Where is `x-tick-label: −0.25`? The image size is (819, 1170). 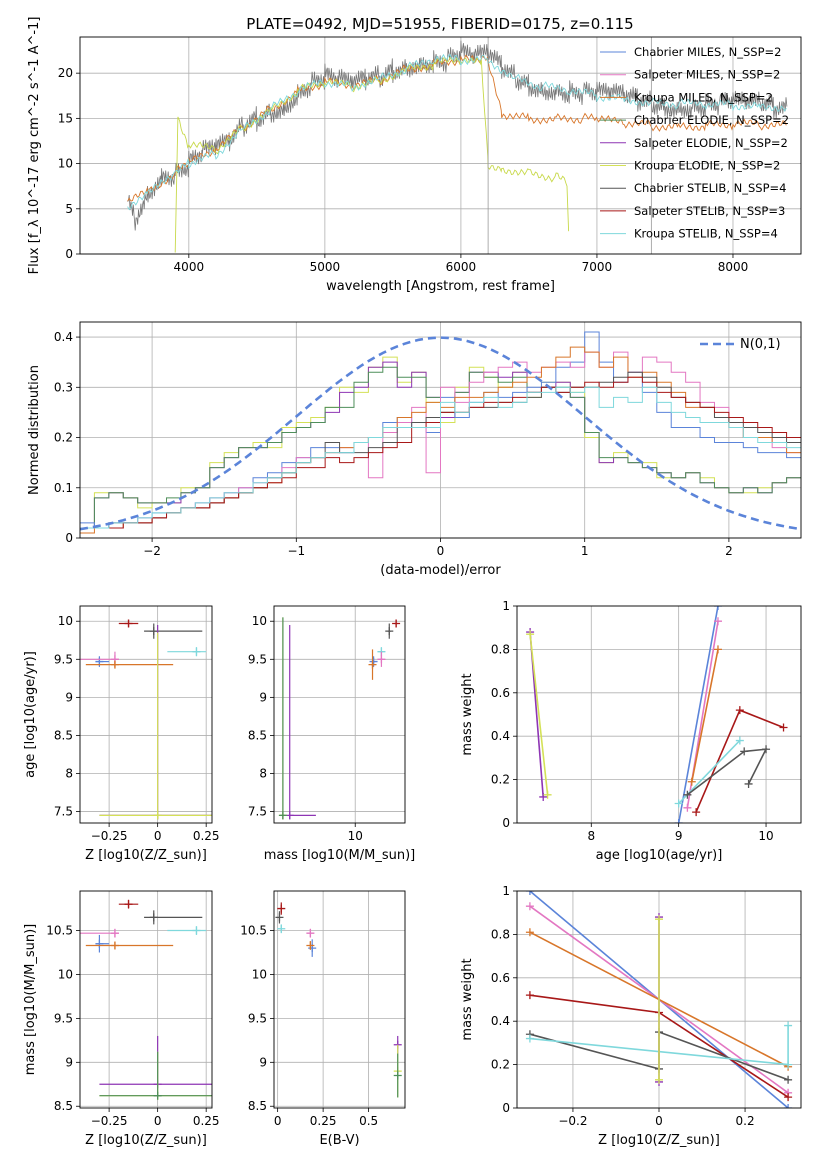 x-tick-label: −0.25 is located at coordinates (109, 1121).